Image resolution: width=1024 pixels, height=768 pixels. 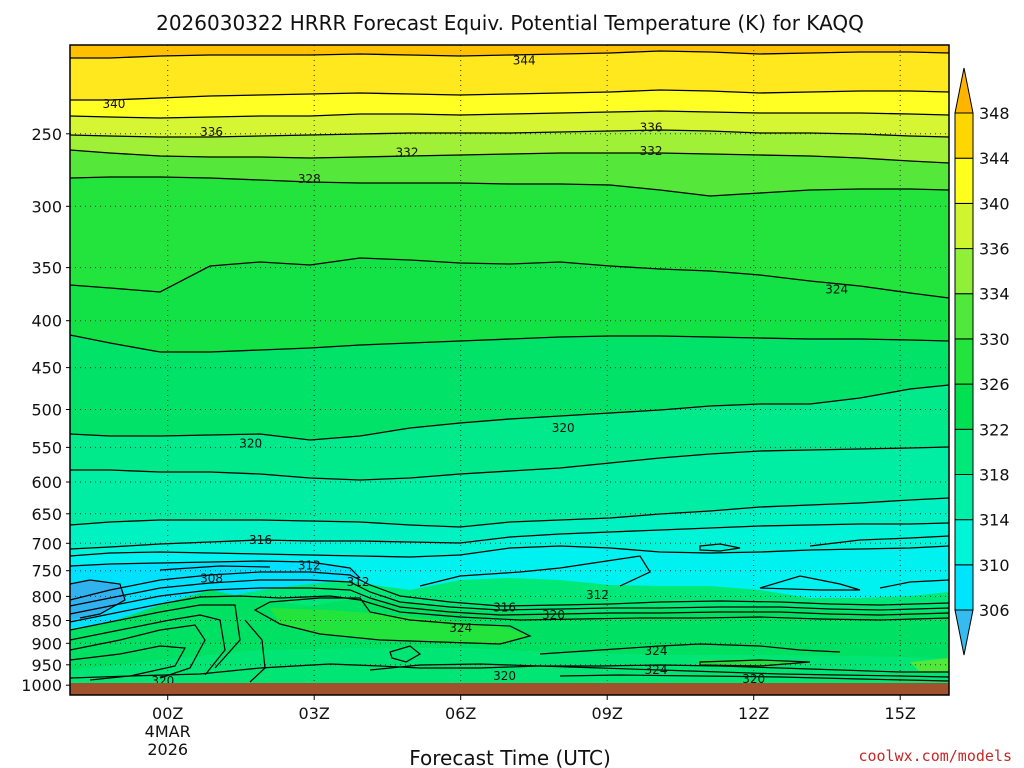 I want to click on y-tick-label-800: 800, so click(x=46, y=596).